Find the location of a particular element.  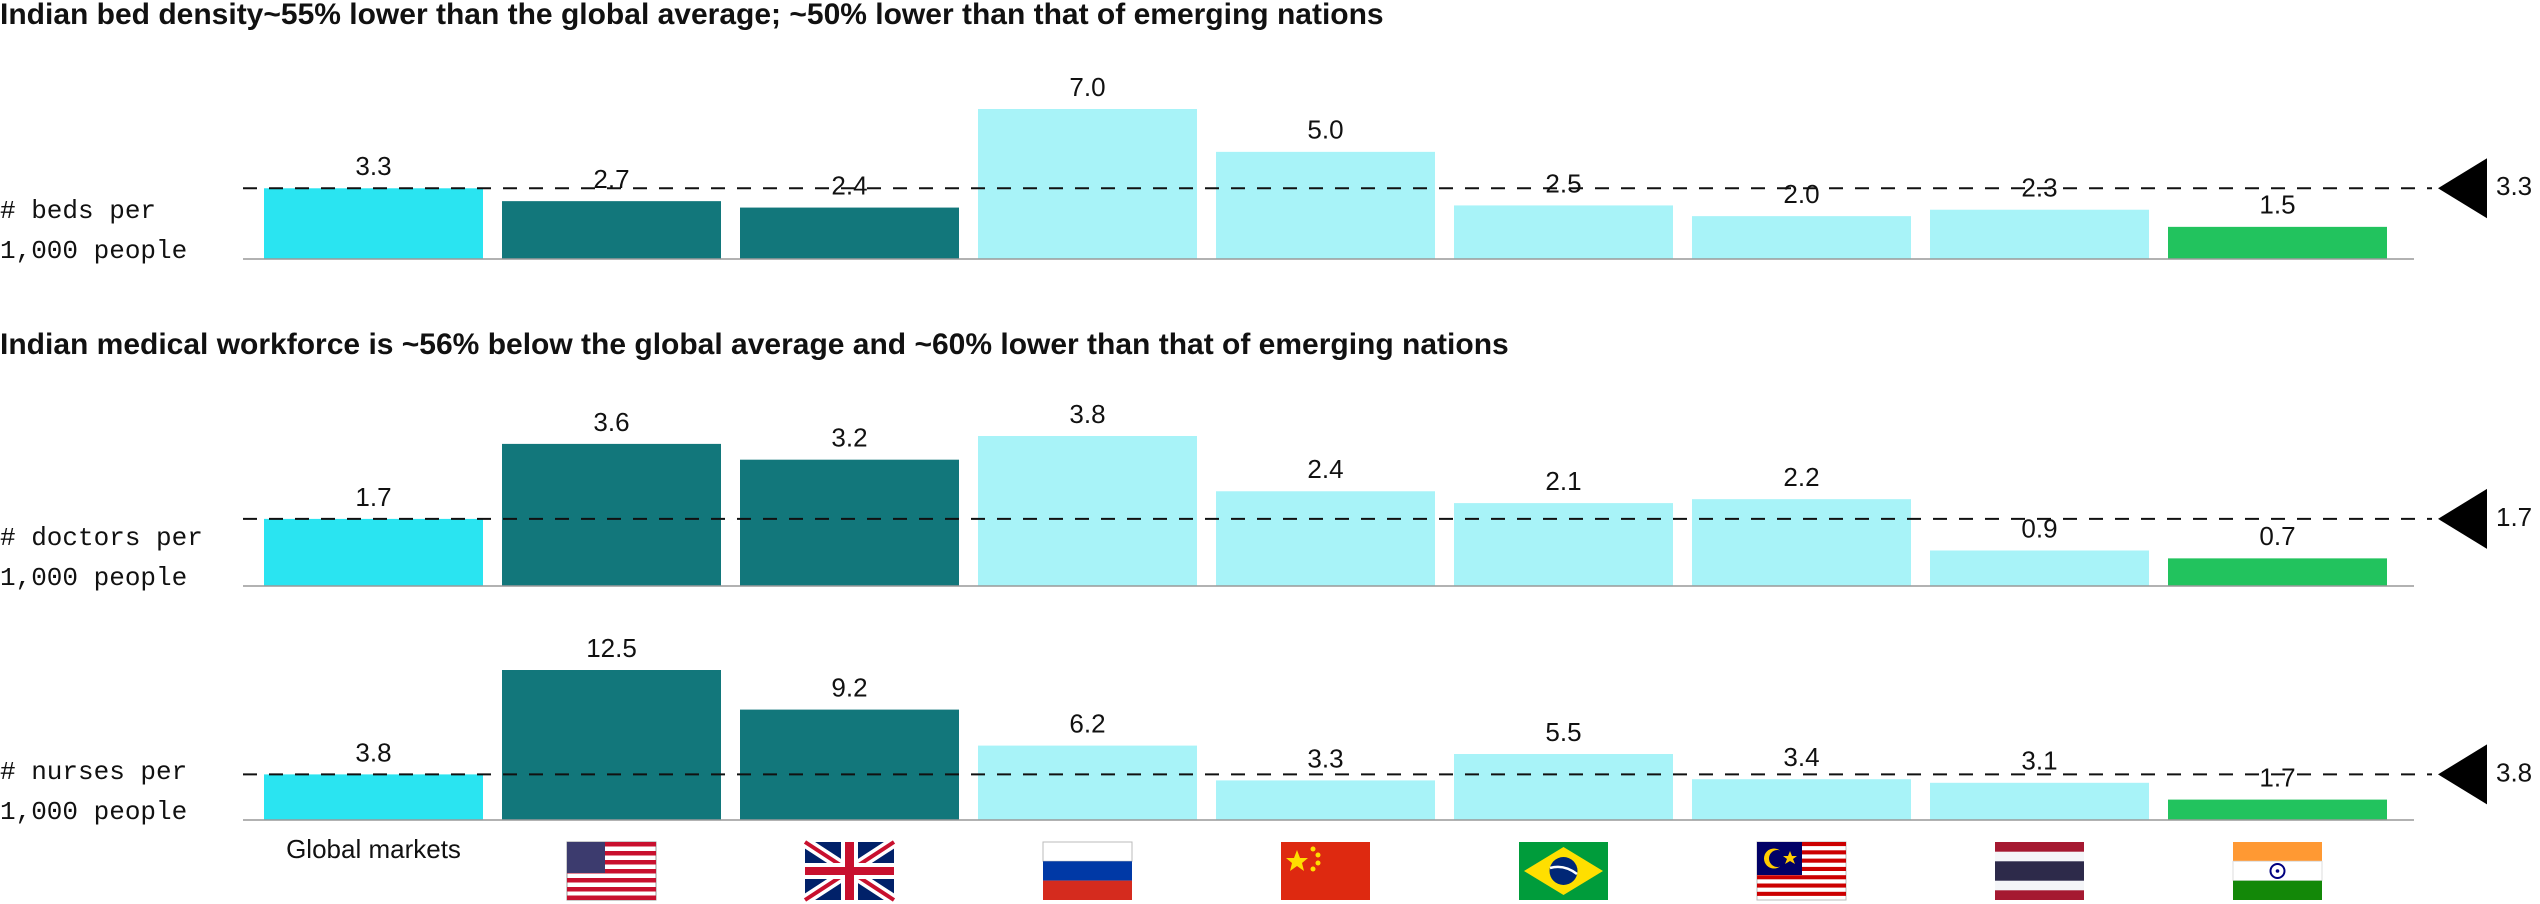

value-label: 3.4 is located at coordinates (1801, 757).